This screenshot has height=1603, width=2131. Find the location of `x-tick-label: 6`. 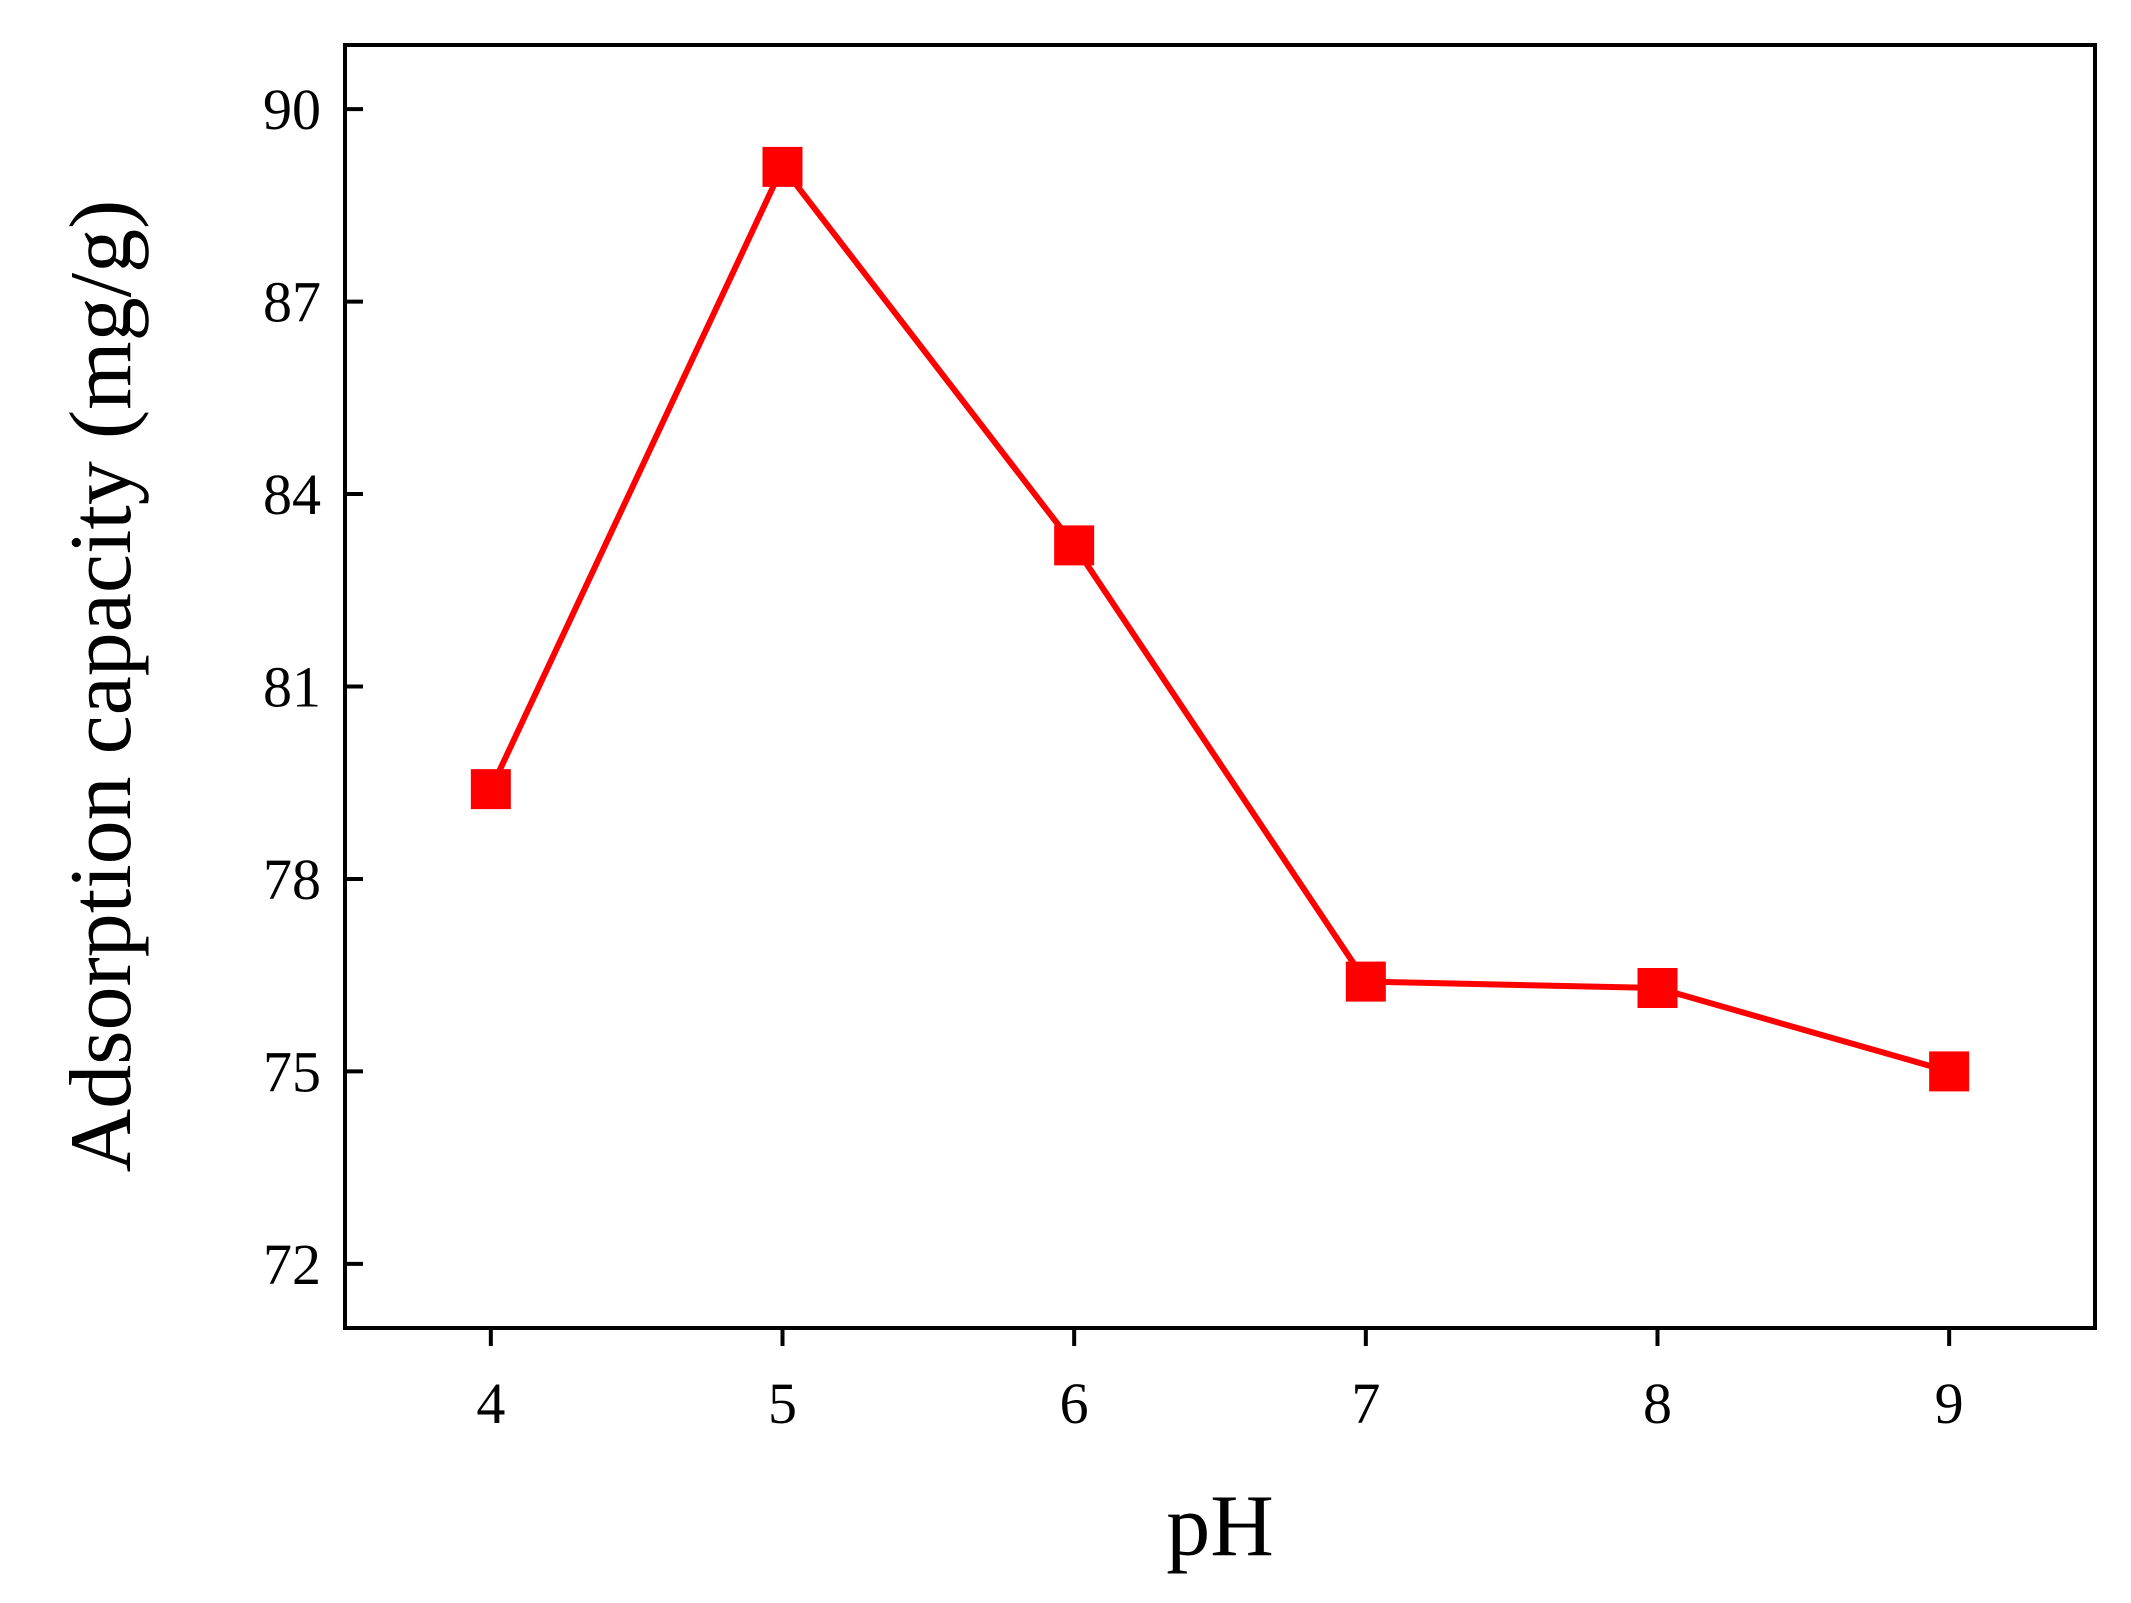

x-tick-label: 6 is located at coordinates (1074, 1403).